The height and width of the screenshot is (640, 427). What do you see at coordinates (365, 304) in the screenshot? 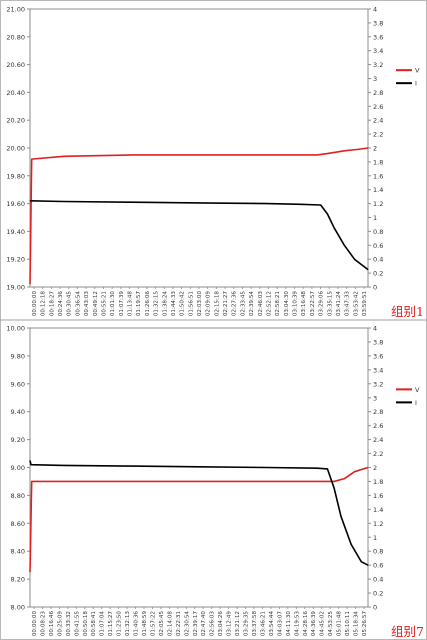
I see `x-axis-tick-label: 03:59:51` at bounding box center [365, 304].